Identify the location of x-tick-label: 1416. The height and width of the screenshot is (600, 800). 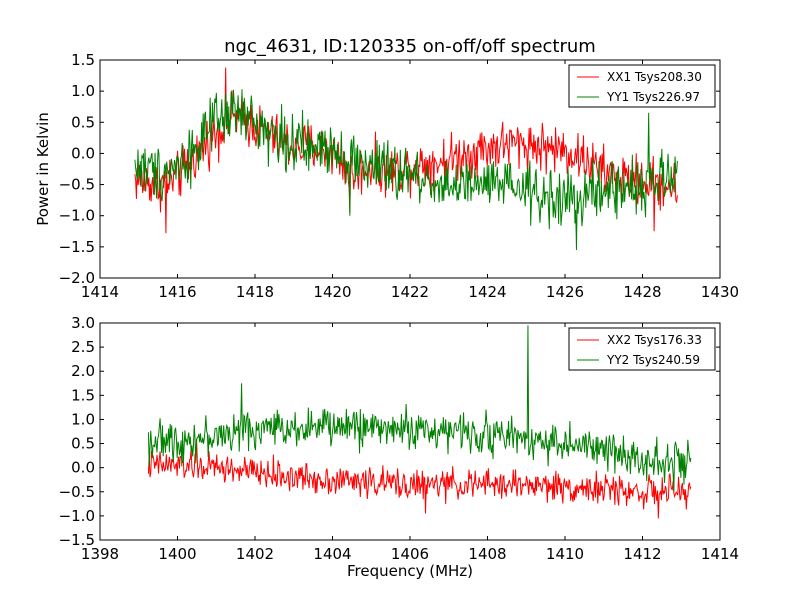
(177, 292).